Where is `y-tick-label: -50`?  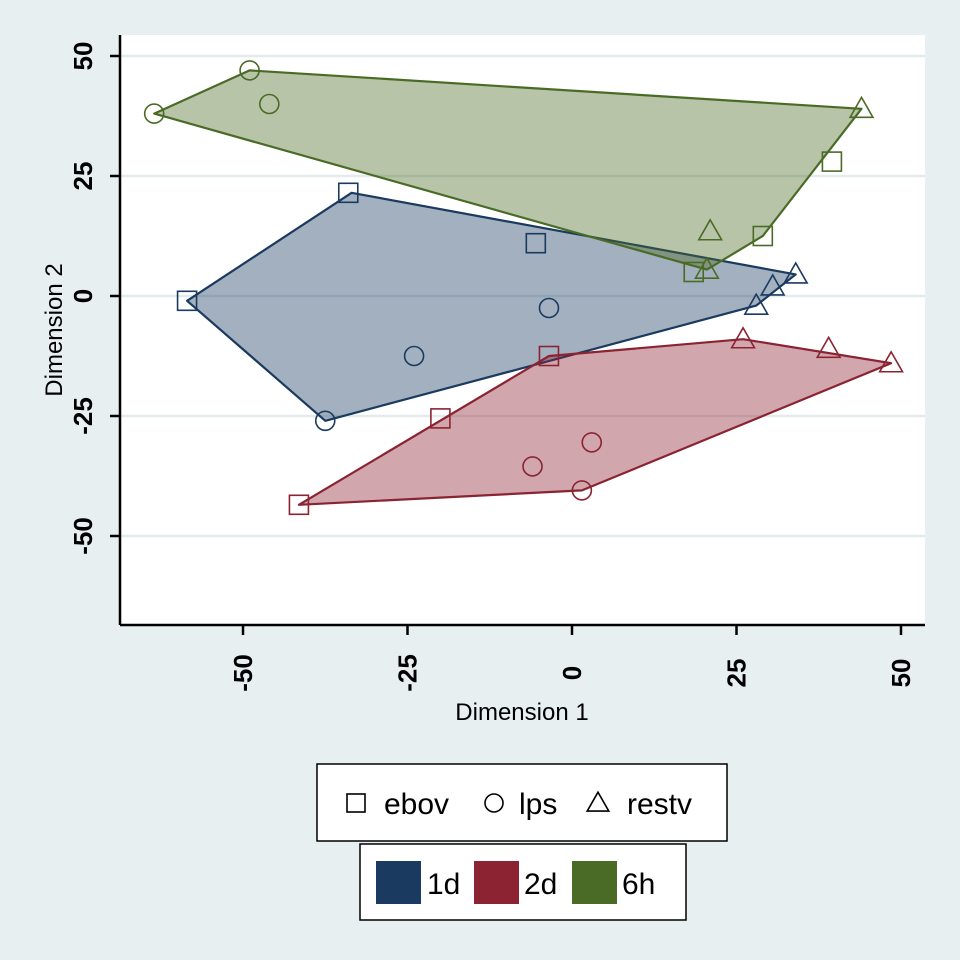 y-tick-label: -50 is located at coordinates (83, 536).